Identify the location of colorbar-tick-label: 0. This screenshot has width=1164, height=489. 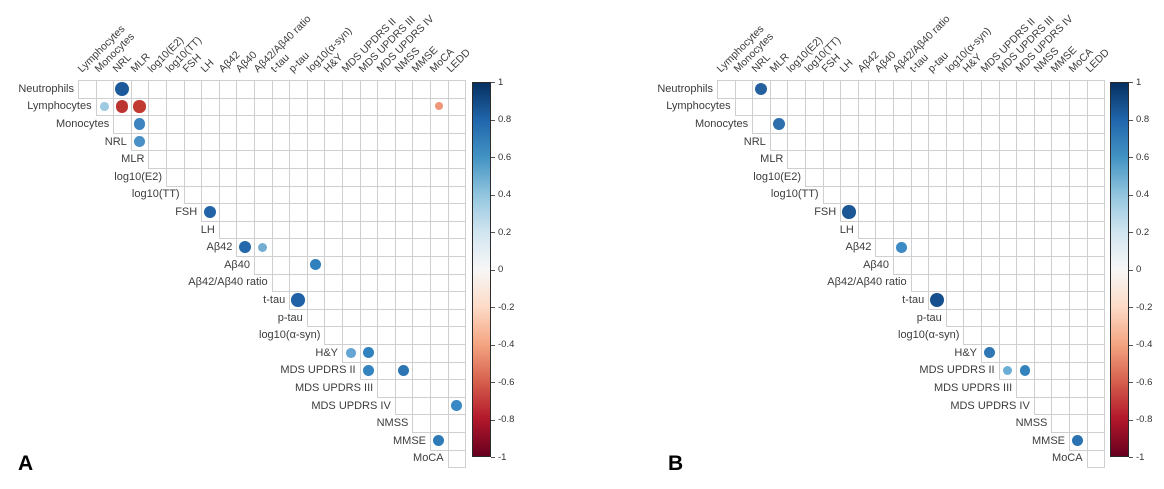
(501, 269).